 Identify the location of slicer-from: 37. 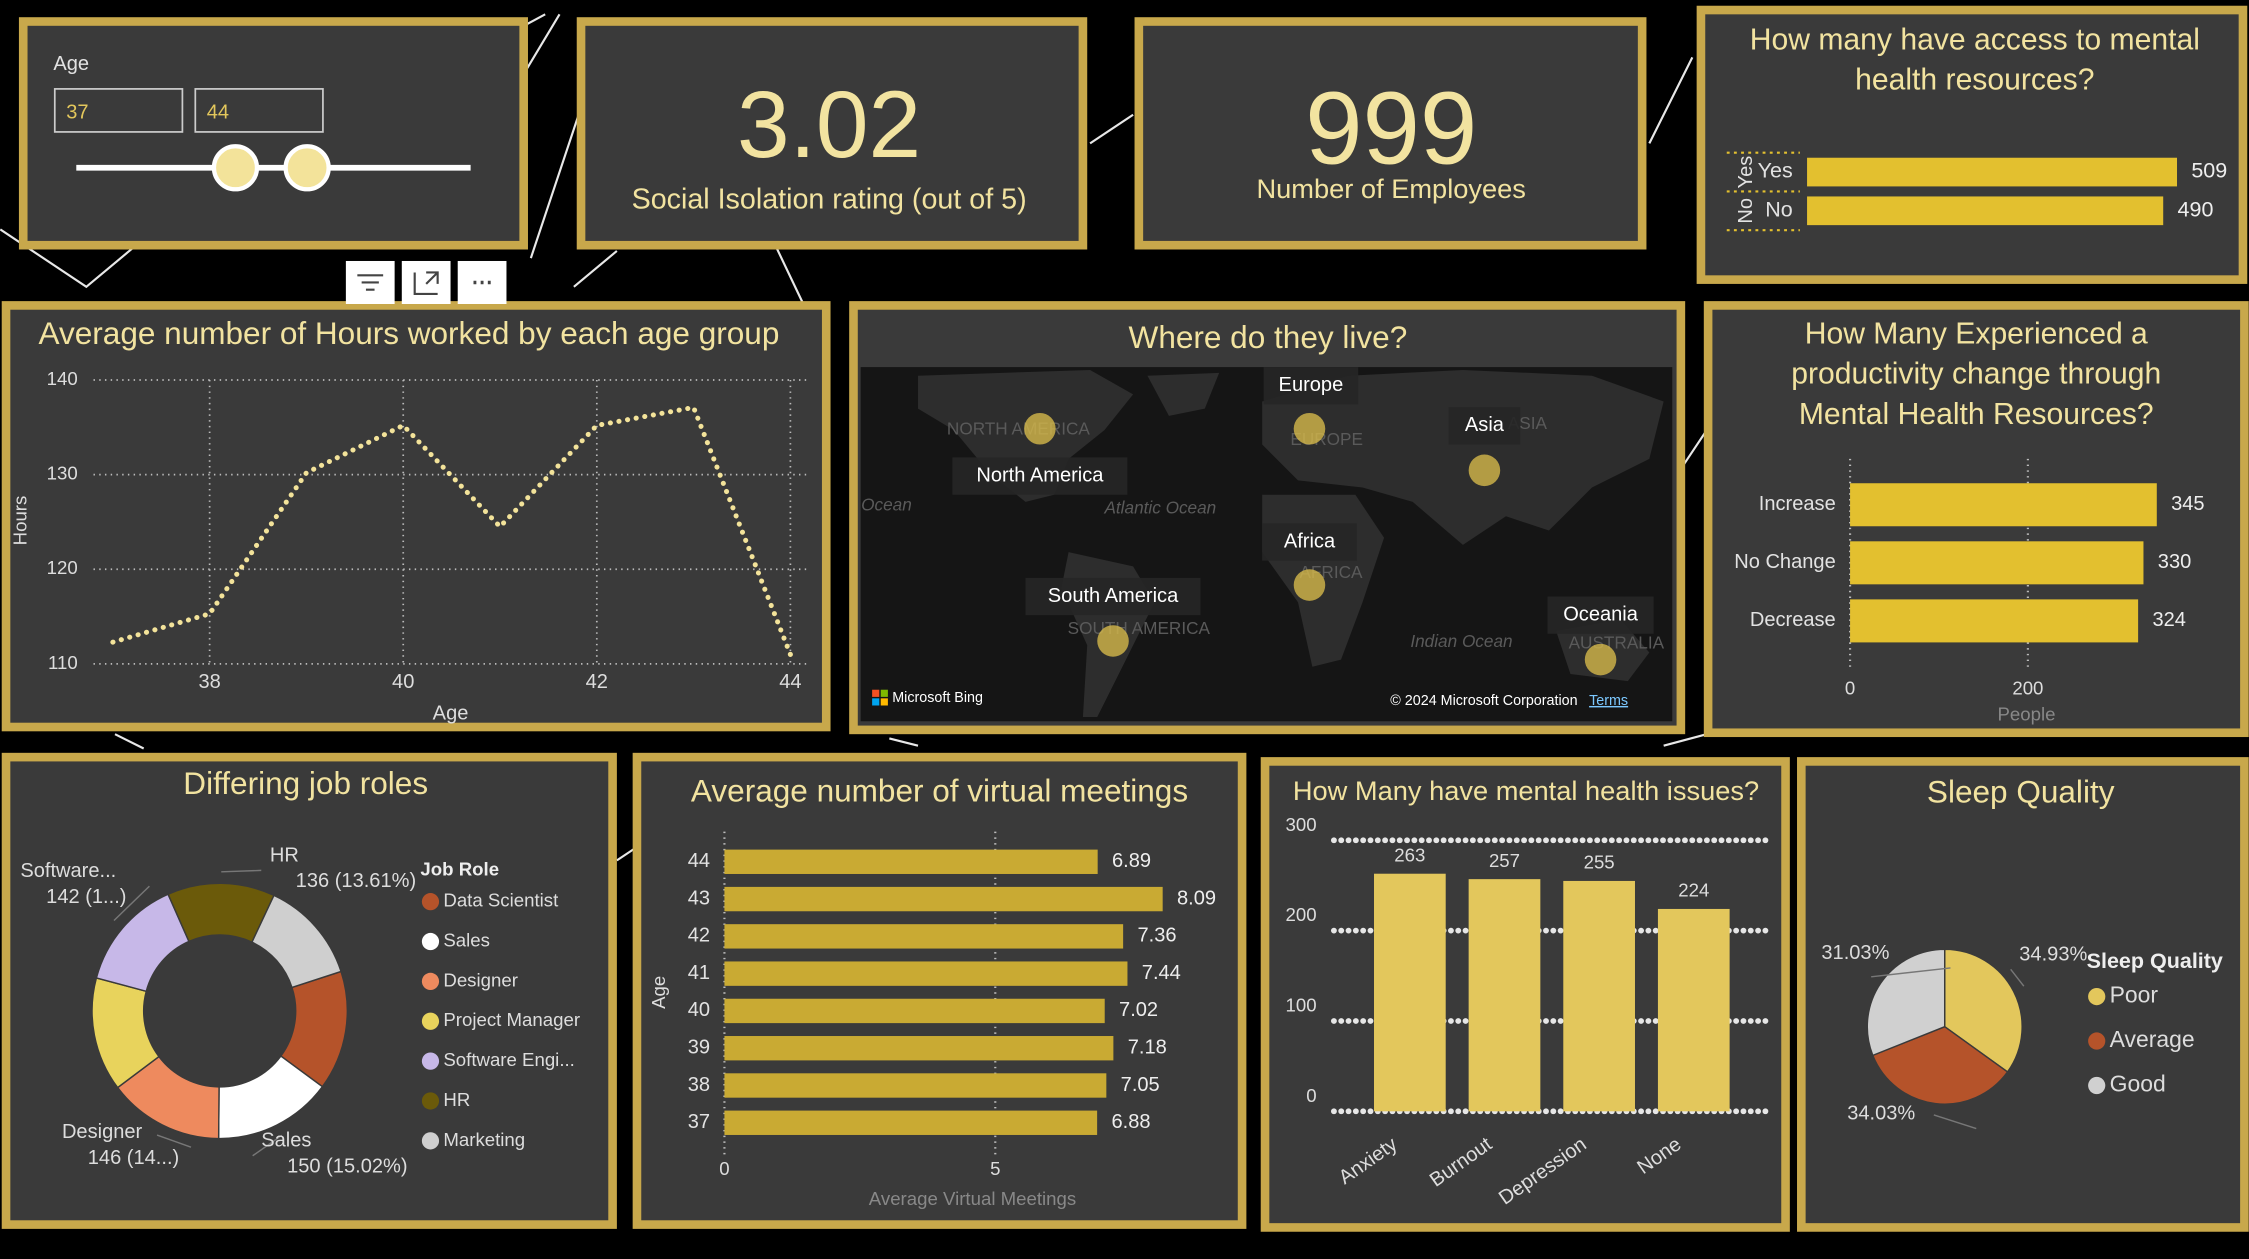
(77, 113).